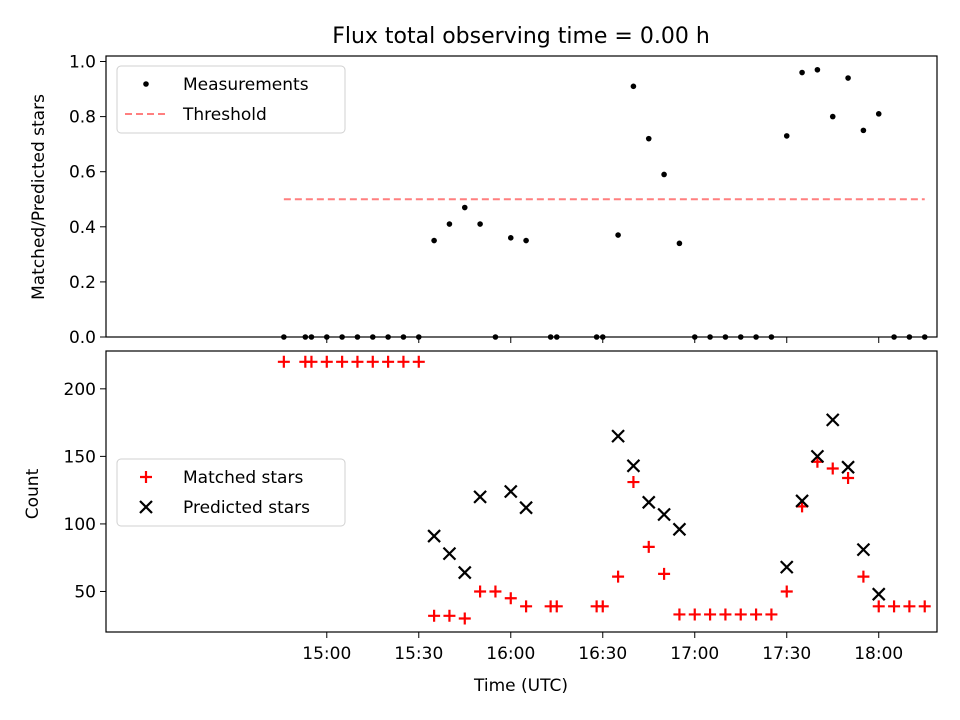 The height and width of the screenshot is (720, 960). Describe the element at coordinates (878, 654) in the screenshot. I see `x-tick-label: 18:00` at that location.